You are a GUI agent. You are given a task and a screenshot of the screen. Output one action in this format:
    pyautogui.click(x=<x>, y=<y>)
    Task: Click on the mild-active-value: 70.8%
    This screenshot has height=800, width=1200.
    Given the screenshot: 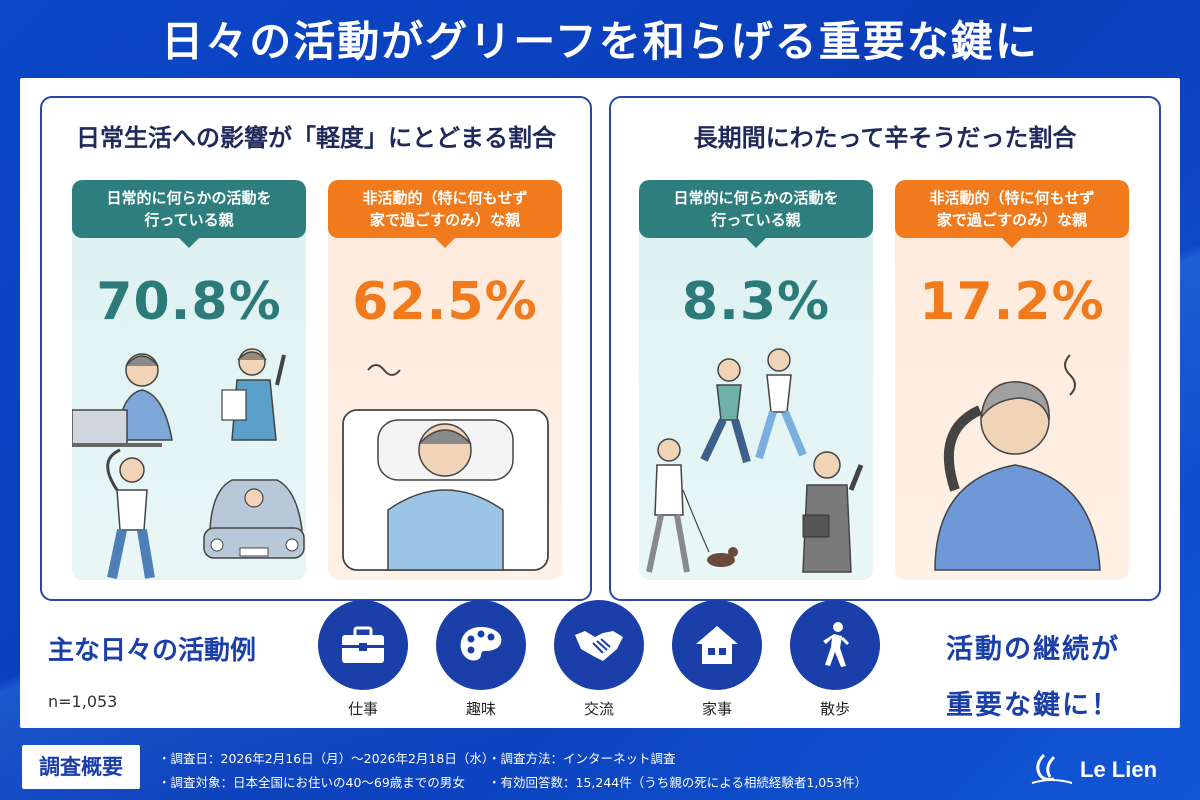 What is the action you would take?
    pyautogui.click(x=189, y=302)
    